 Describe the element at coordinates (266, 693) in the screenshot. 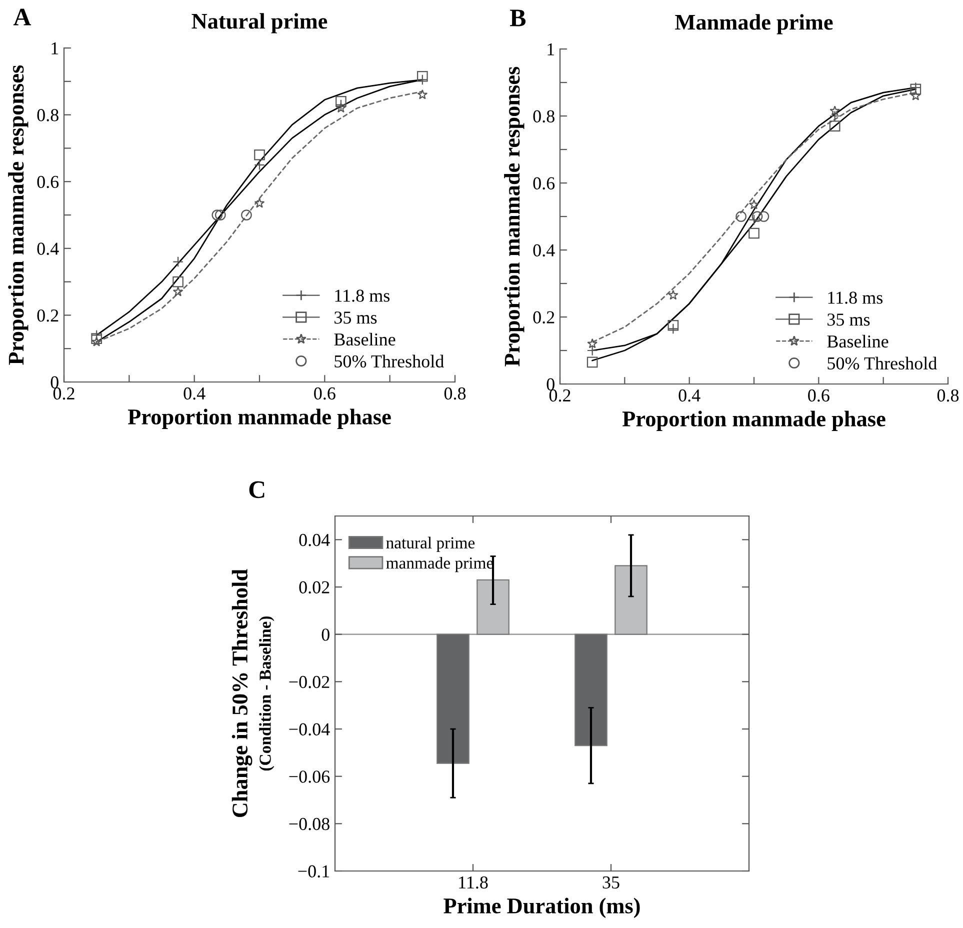

I see `text: (Condition - Baseline)` at that location.